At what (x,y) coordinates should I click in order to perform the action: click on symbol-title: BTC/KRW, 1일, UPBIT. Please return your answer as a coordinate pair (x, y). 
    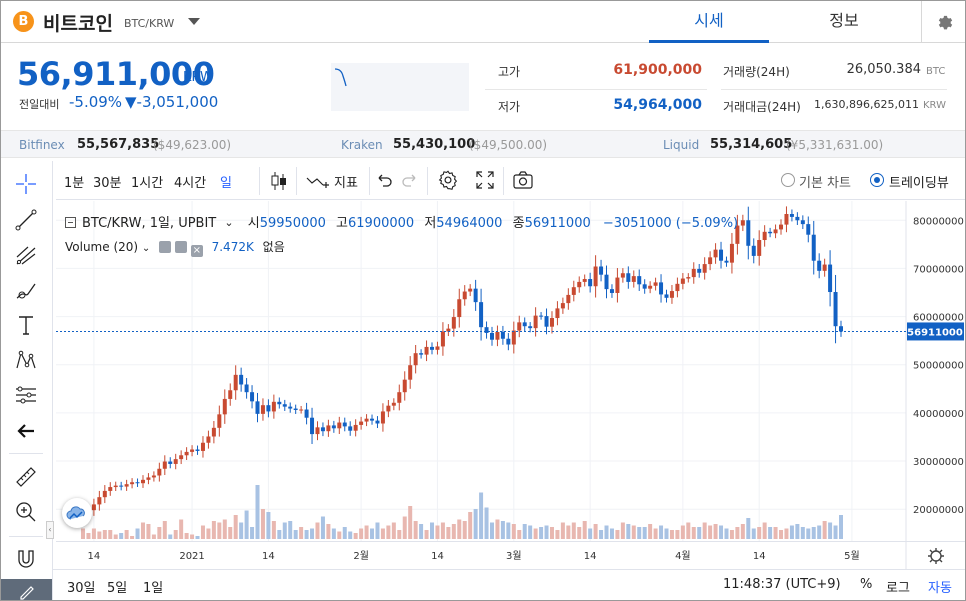
    Looking at the image, I should click on (149, 223).